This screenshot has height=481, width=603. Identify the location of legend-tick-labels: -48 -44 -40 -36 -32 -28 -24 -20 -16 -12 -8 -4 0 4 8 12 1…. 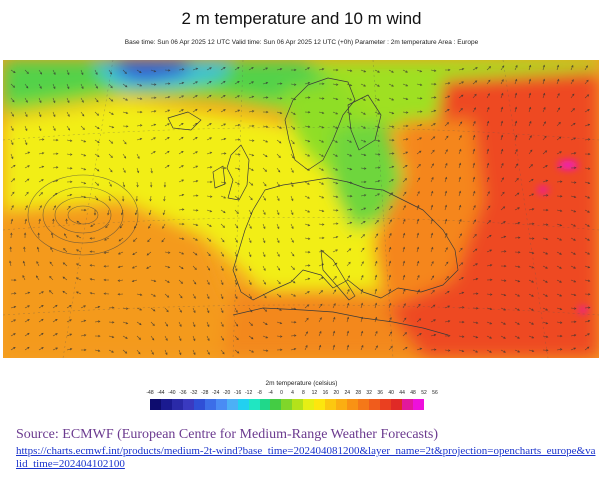
(301, 394).